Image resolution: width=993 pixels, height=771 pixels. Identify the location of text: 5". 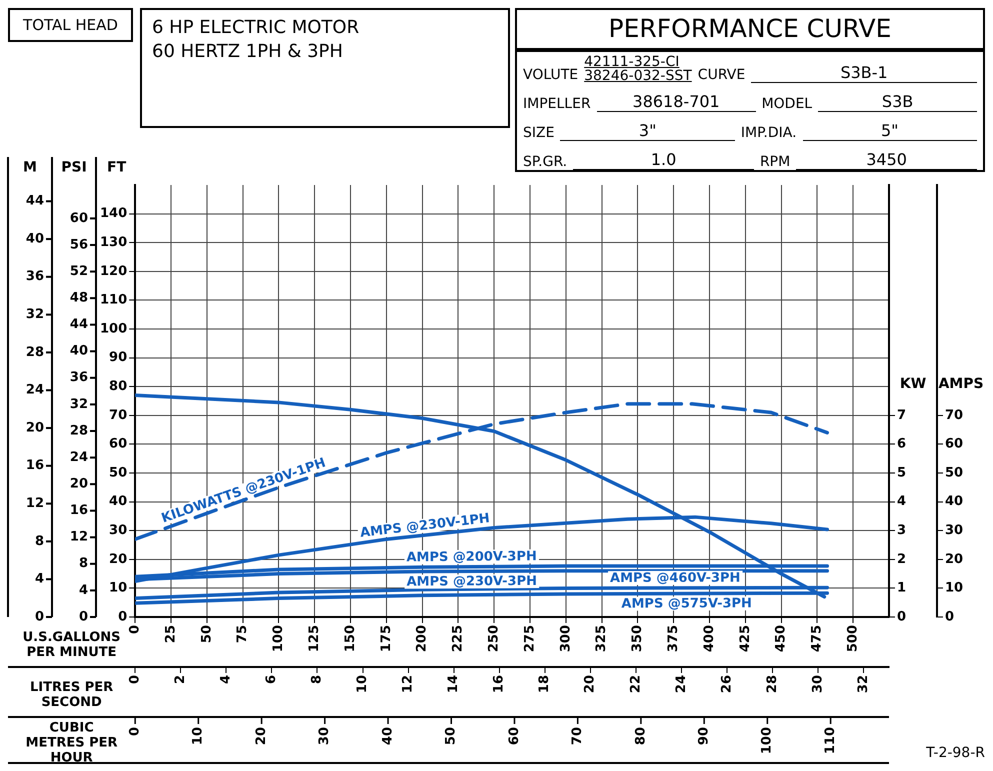
(890, 131).